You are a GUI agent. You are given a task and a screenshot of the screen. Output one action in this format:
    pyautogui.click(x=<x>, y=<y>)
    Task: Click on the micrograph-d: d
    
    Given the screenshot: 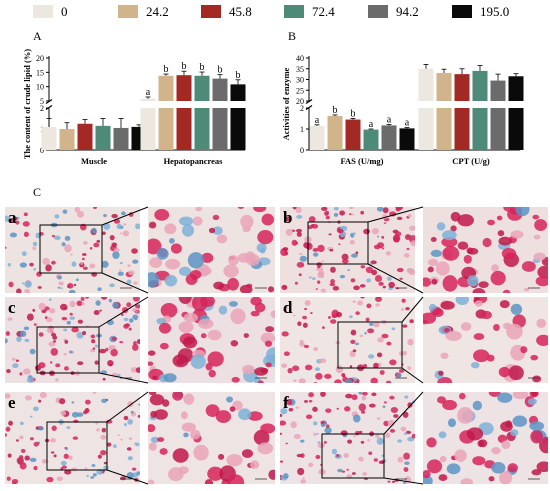 What is the action you would take?
    pyautogui.click(x=414, y=340)
    